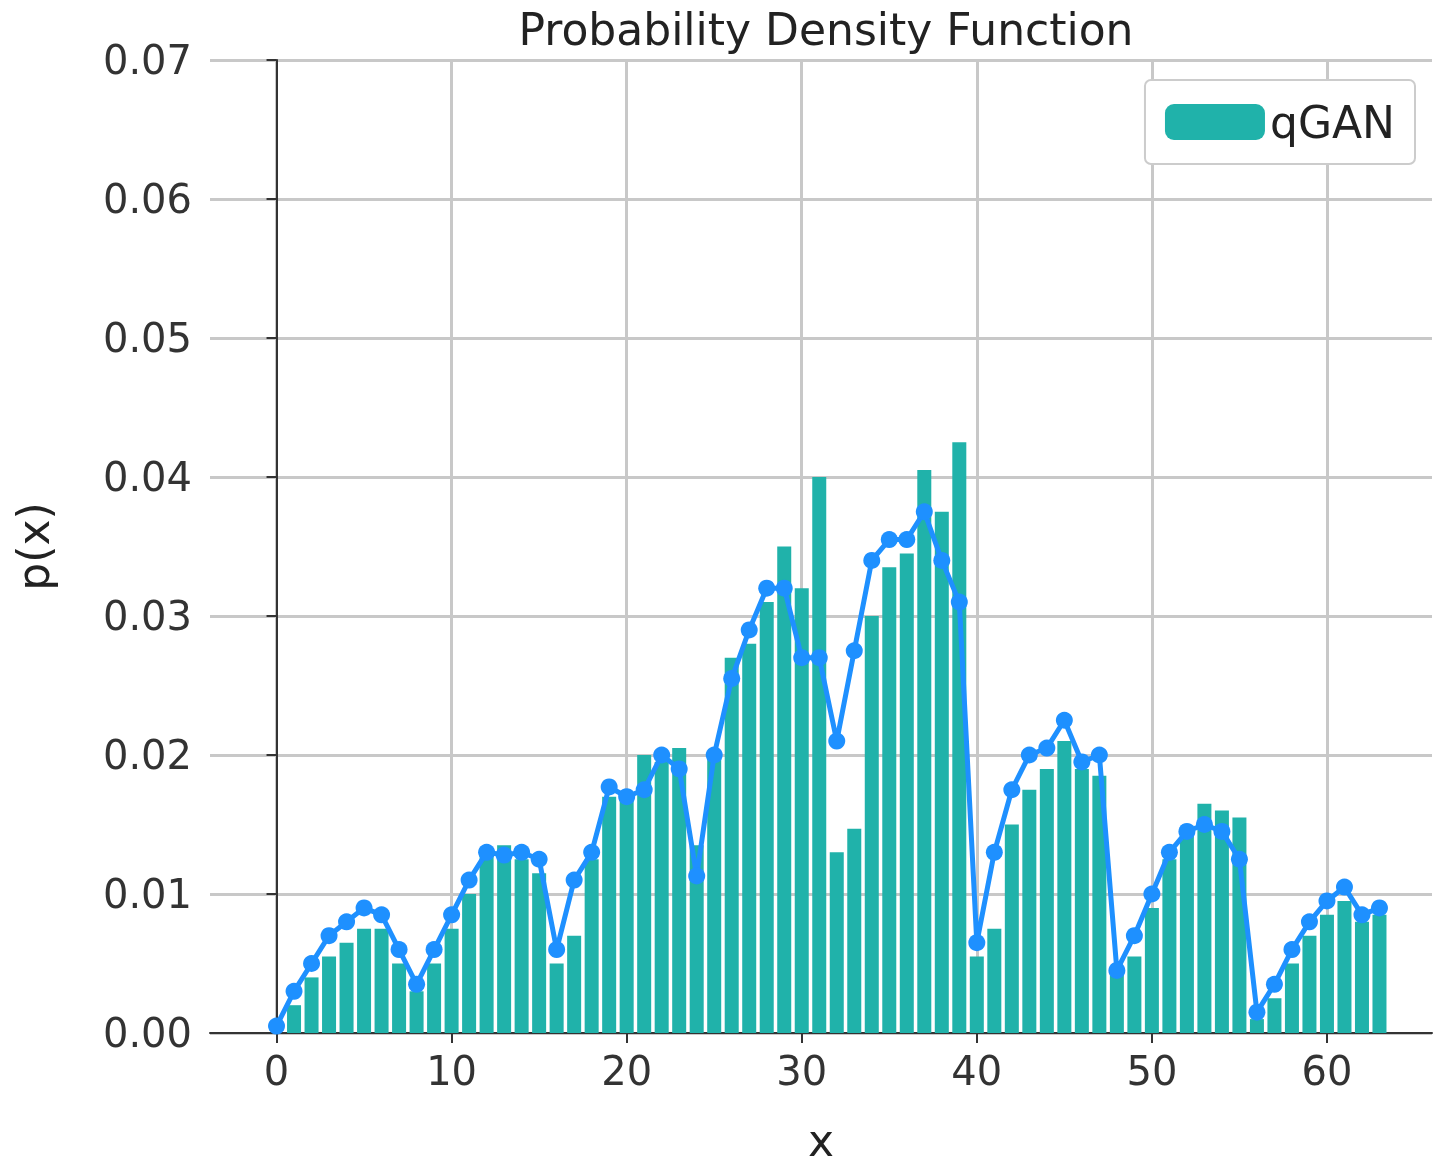 This screenshot has height=1168, width=1440. What do you see at coordinates (147, 199) in the screenshot?
I see `y-tick-label: 0.06` at bounding box center [147, 199].